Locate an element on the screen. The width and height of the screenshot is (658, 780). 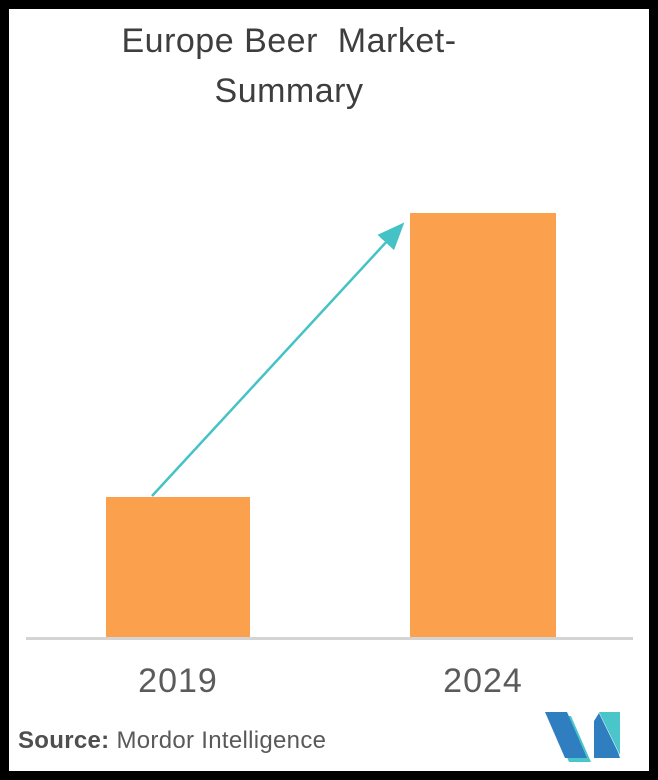
bar-2019 is located at coordinates (178, 567).